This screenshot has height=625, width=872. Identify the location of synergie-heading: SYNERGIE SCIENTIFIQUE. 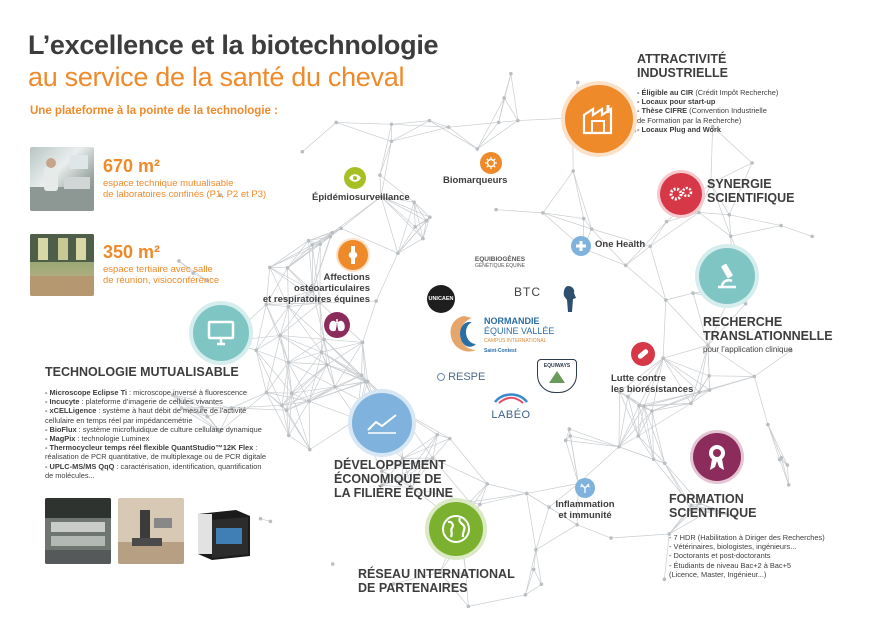
(751, 191).